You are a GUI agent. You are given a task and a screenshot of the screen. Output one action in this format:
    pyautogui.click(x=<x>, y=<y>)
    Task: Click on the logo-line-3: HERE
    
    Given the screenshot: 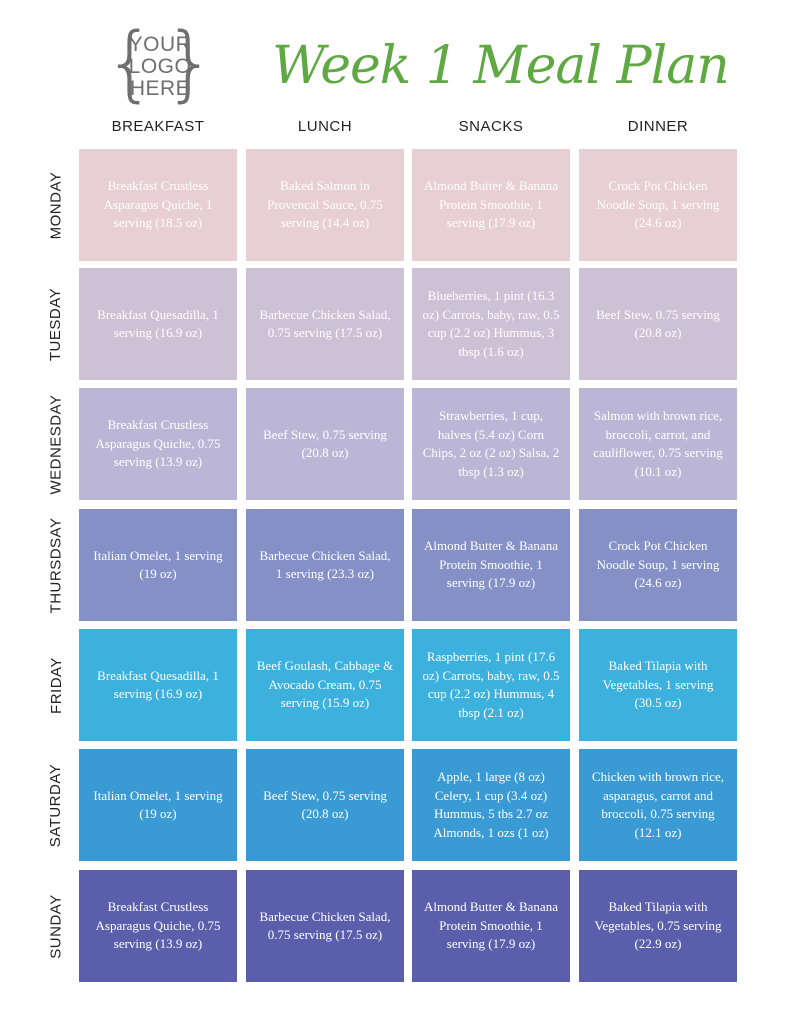 What is the action you would take?
    pyautogui.click(x=160, y=88)
    